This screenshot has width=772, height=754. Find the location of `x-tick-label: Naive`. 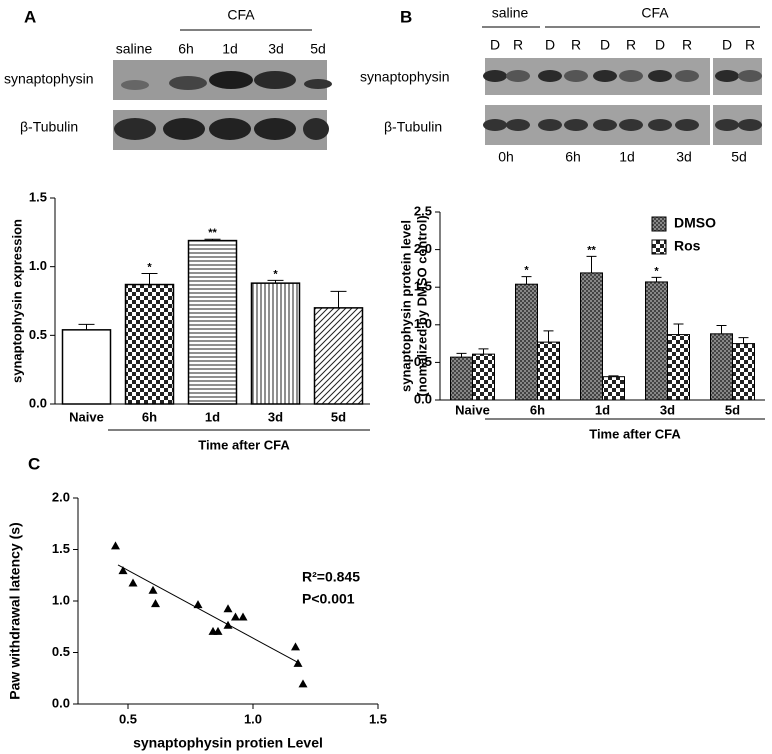

x-tick-label: Naive is located at coordinates (86, 416).